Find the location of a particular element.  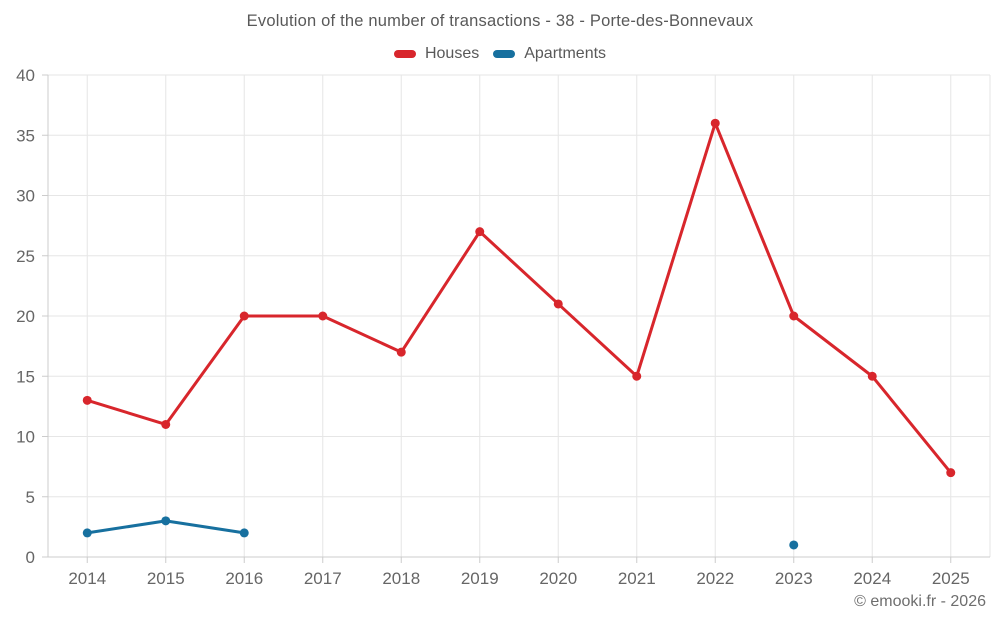

data-point-apartments-2016 is located at coordinates (244, 533).